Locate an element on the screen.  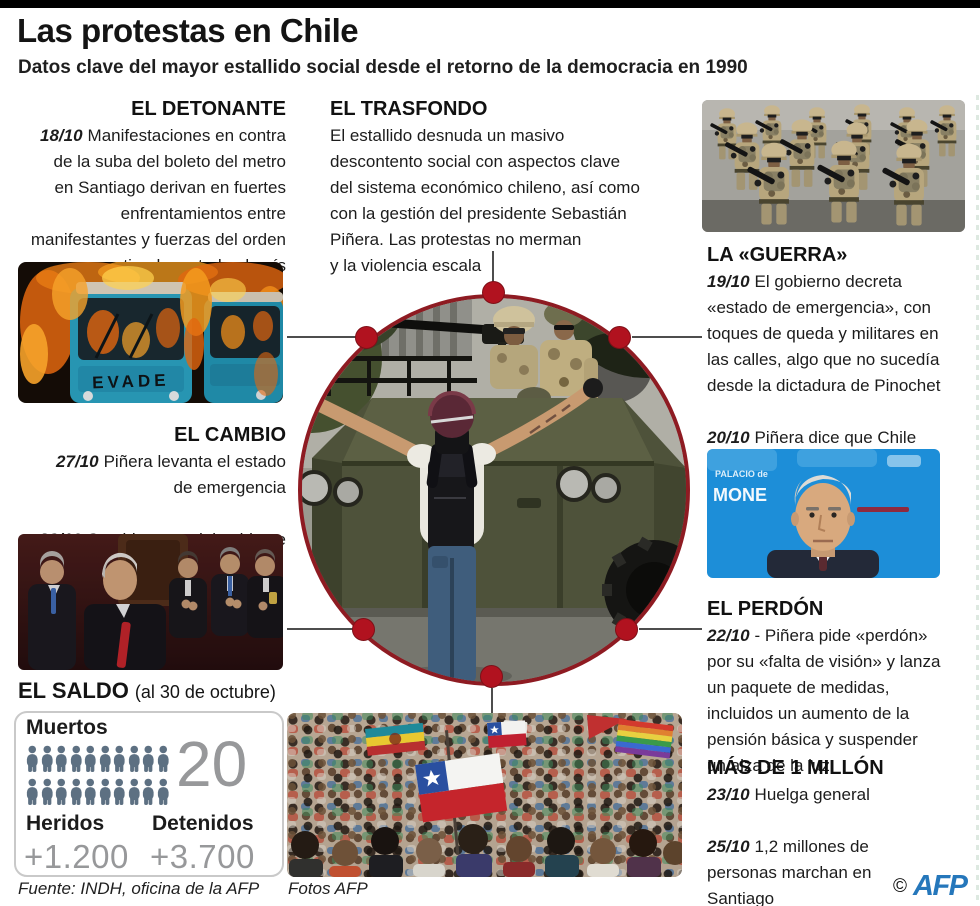
rainbow-flag is located at coordinates (644, 739).